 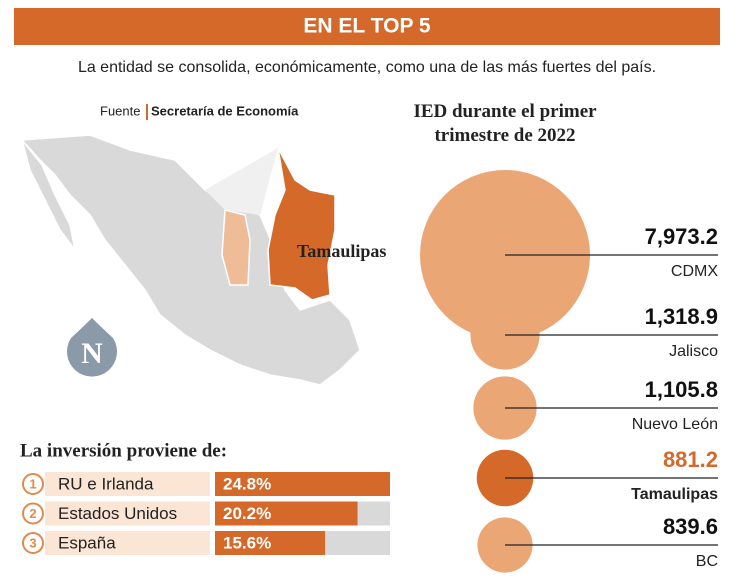 What do you see at coordinates (225, 110) in the screenshot?
I see `source: Secretaría de Economía` at bounding box center [225, 110].